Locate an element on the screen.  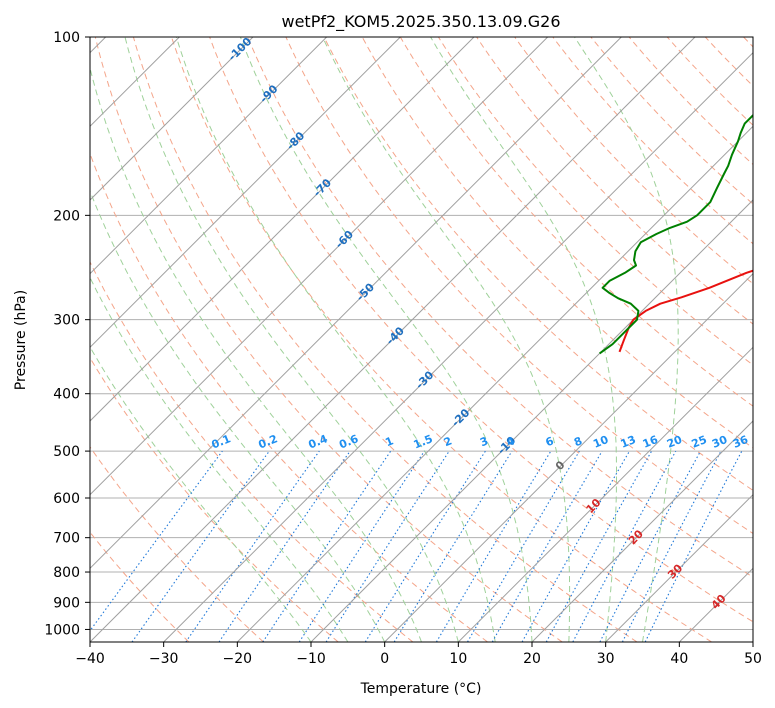
y-tick-label: 400 is located at coordinates (66, 395).